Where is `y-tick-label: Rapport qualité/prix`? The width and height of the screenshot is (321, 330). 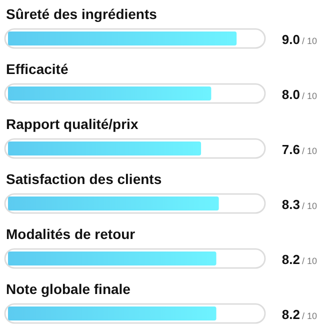 y-tick-label: Rapport qualité/prix is located at coordinates (72, 124).